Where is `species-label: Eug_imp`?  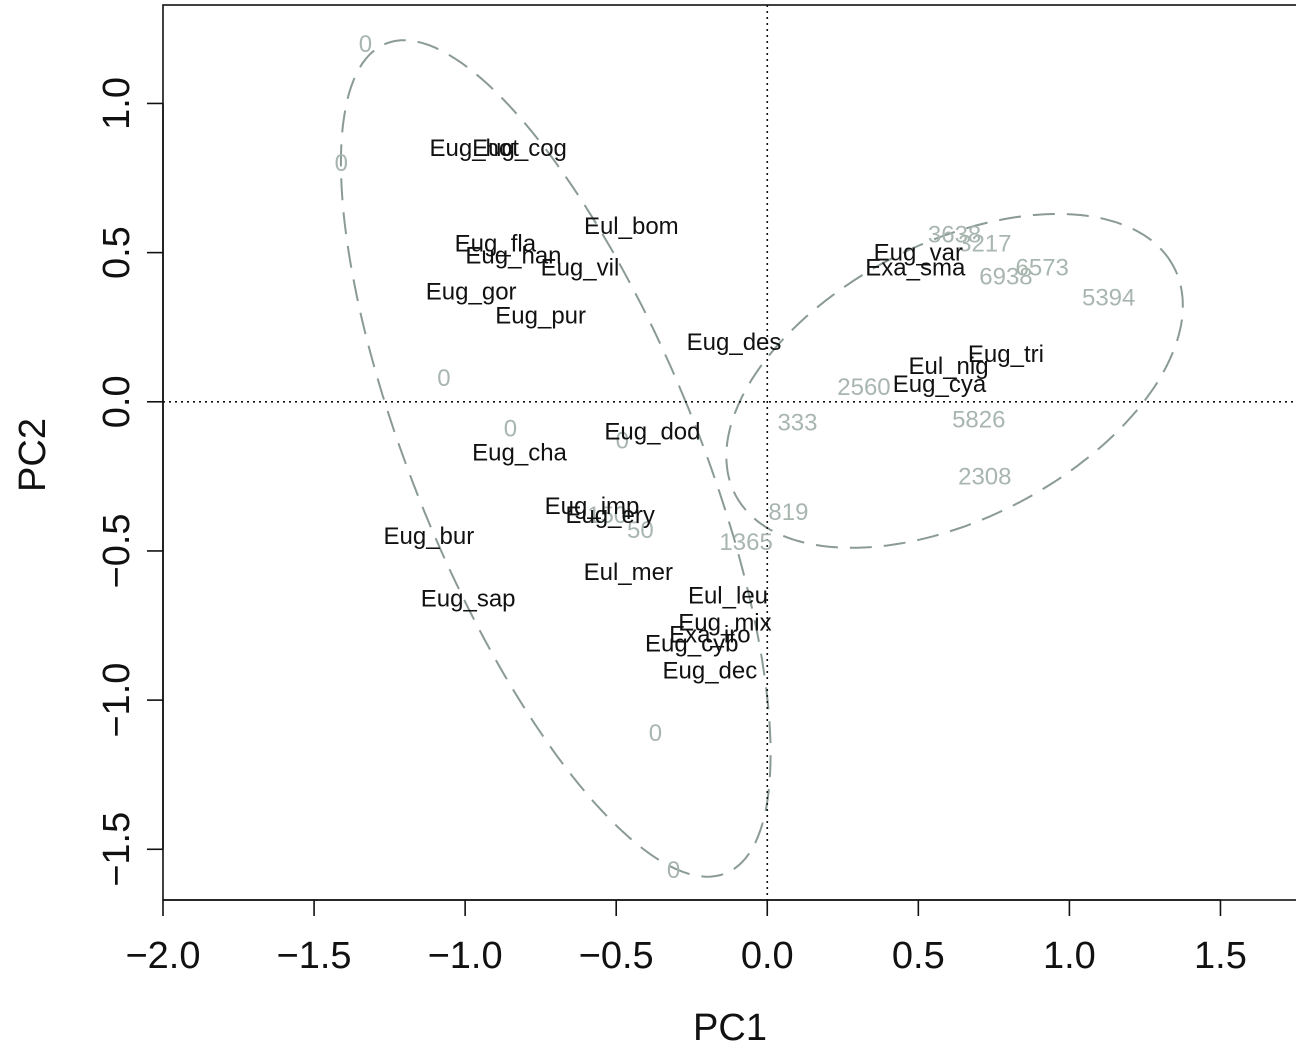
species-label: Eug_imp is located at coordinates (592, 506).